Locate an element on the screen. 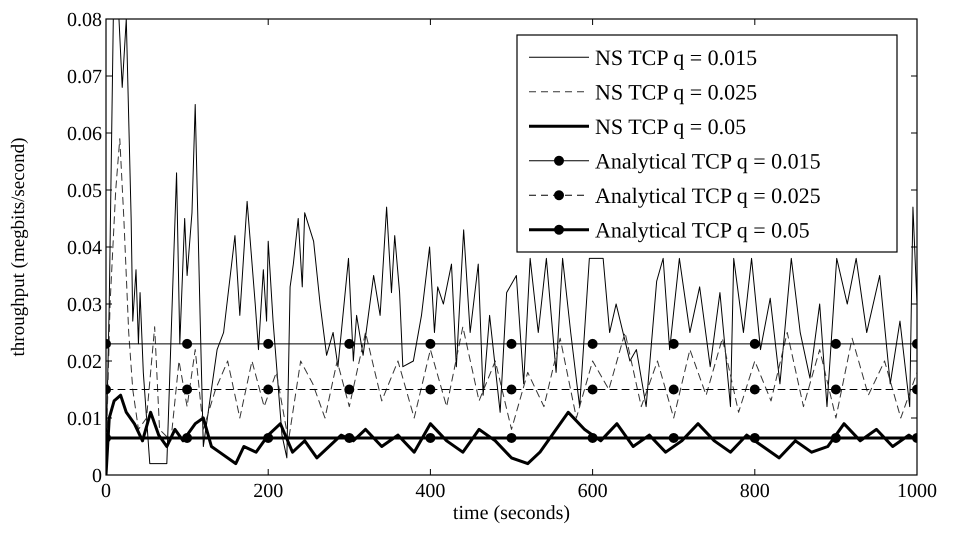  legend-label: Analytical TCP q = 0.025 is located at coordinates (708, 195).